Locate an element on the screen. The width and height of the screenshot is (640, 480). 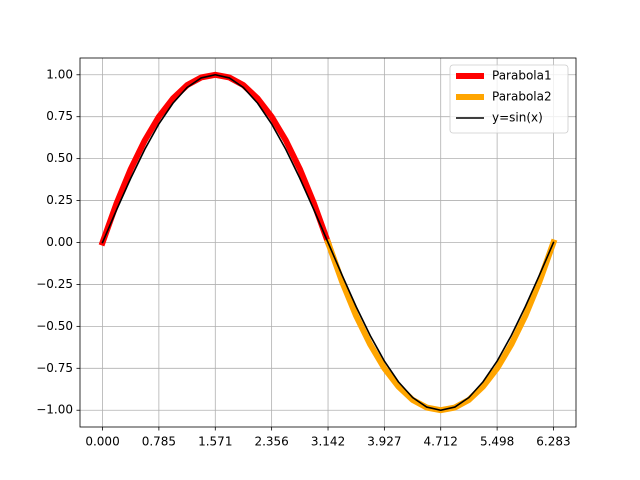
x-tick-label: 4.712 is located at coordinates (441, 442).